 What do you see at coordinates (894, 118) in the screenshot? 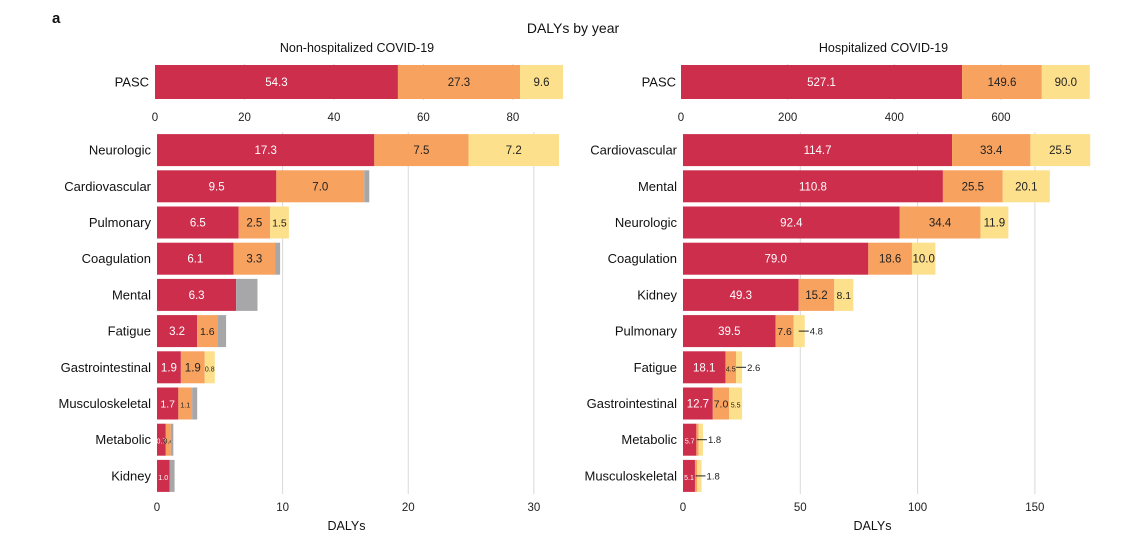
I see `x-tick-label: 400` at bounding box center [894, 118].